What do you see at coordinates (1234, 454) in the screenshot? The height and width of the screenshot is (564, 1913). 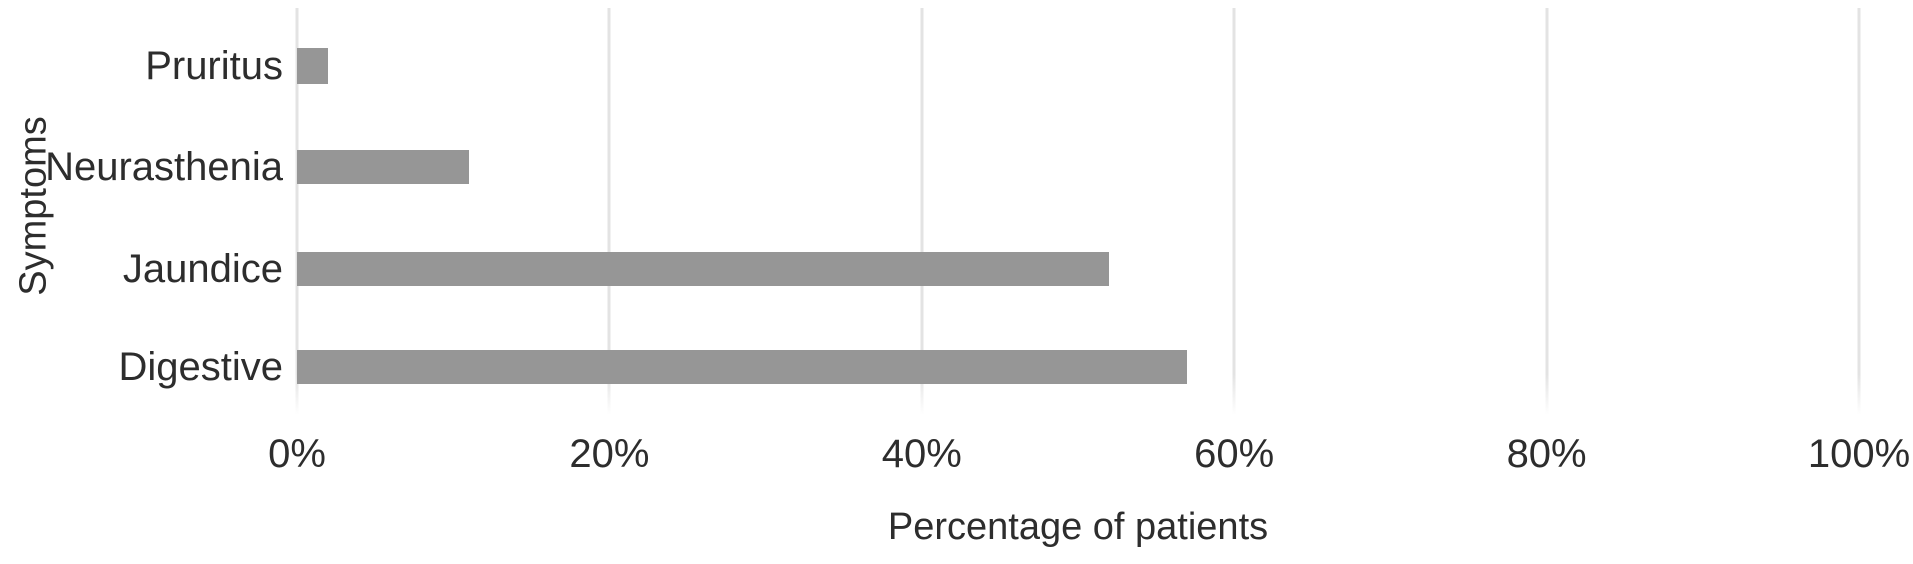 I see `x-tick-60pct: 60%` at bounding box center [1234, 454].